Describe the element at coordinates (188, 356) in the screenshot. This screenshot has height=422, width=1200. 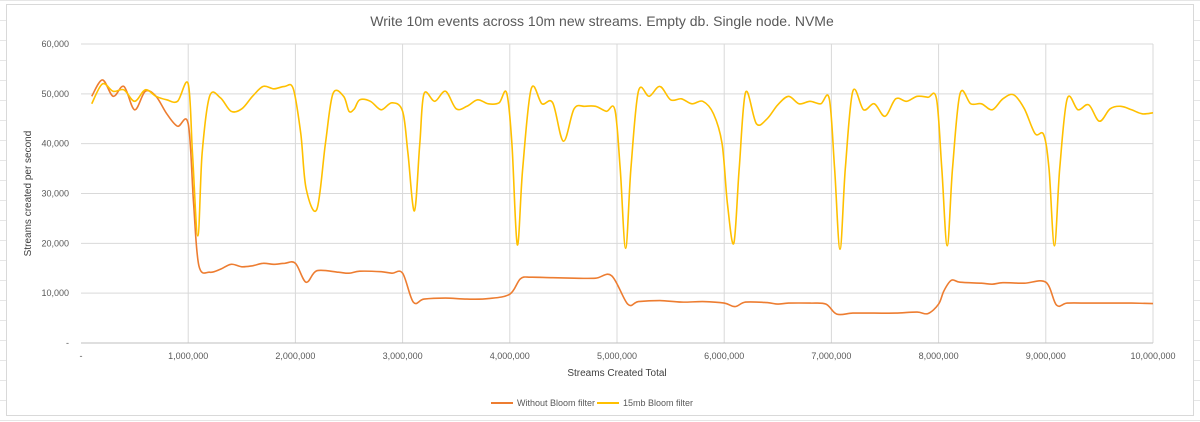
I see `x-tick-label: 1,000,000` at that location.